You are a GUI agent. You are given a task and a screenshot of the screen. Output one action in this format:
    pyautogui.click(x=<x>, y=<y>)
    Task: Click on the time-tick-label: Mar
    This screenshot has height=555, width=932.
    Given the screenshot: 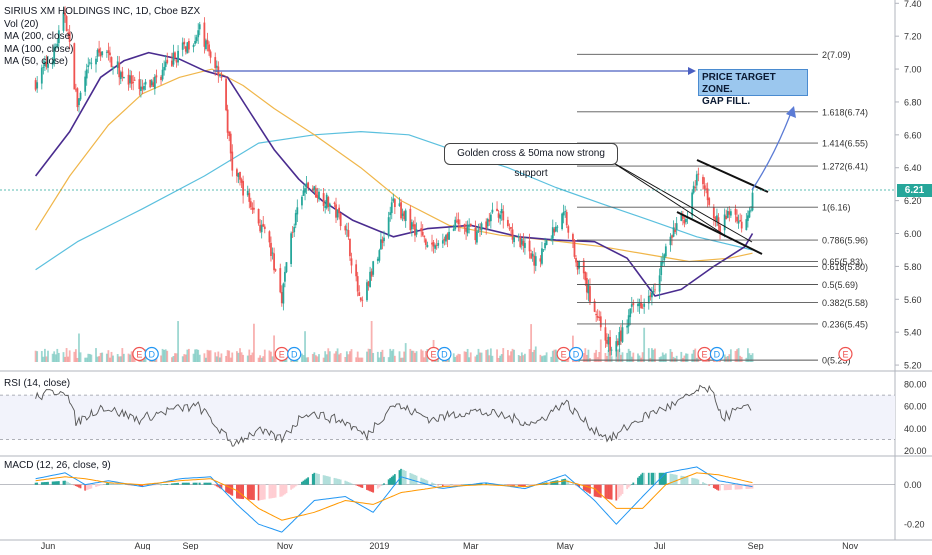 What is the action you would take?
    pyautogui.click(x=471, y=545)
    